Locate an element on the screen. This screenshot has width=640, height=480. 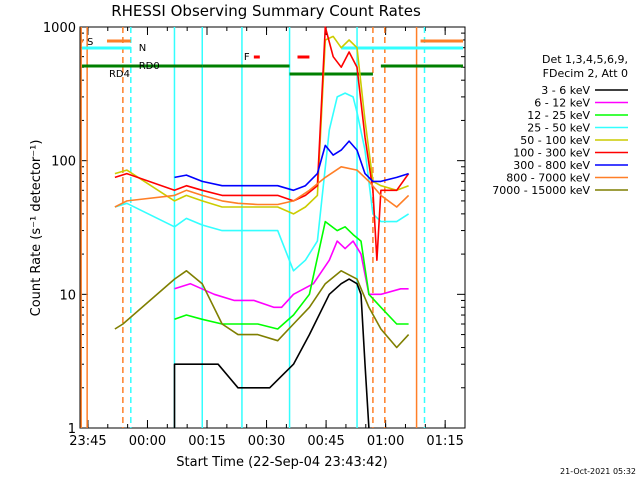
x-tick-label: 00:00 is located at coordinates (147, 441).